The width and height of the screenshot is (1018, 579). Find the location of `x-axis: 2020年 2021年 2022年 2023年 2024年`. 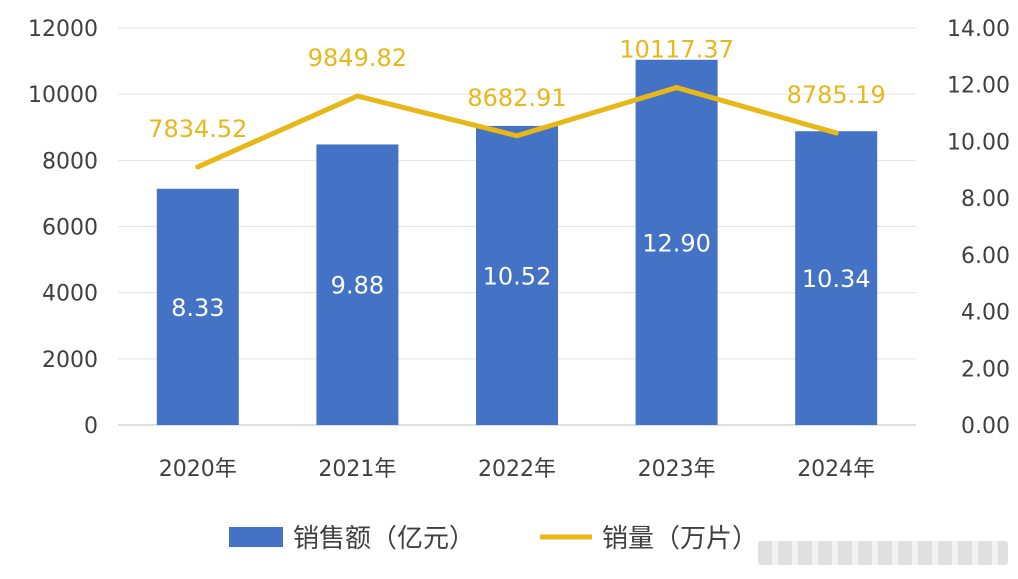

x-axis: 2020年 2021年 2022年 2023年 2024年 is located at coordinates (517, 469).